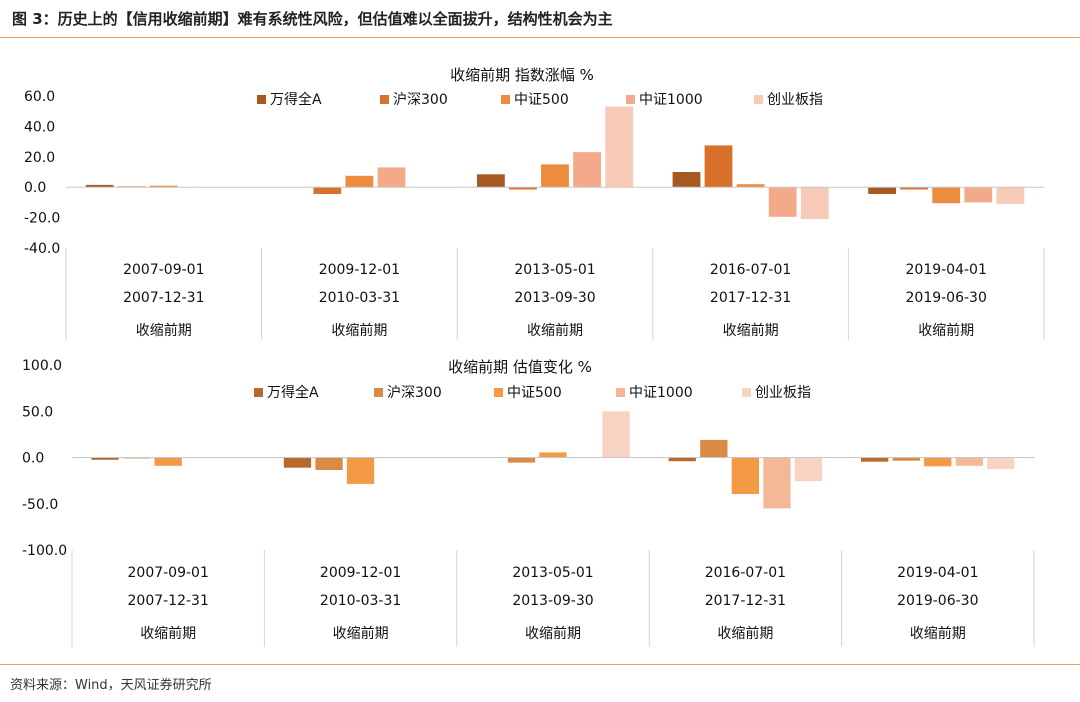  Describe the element at coordinates (40, 505) in the screenshot. I see `y-tick-label: -50.0` at that location.